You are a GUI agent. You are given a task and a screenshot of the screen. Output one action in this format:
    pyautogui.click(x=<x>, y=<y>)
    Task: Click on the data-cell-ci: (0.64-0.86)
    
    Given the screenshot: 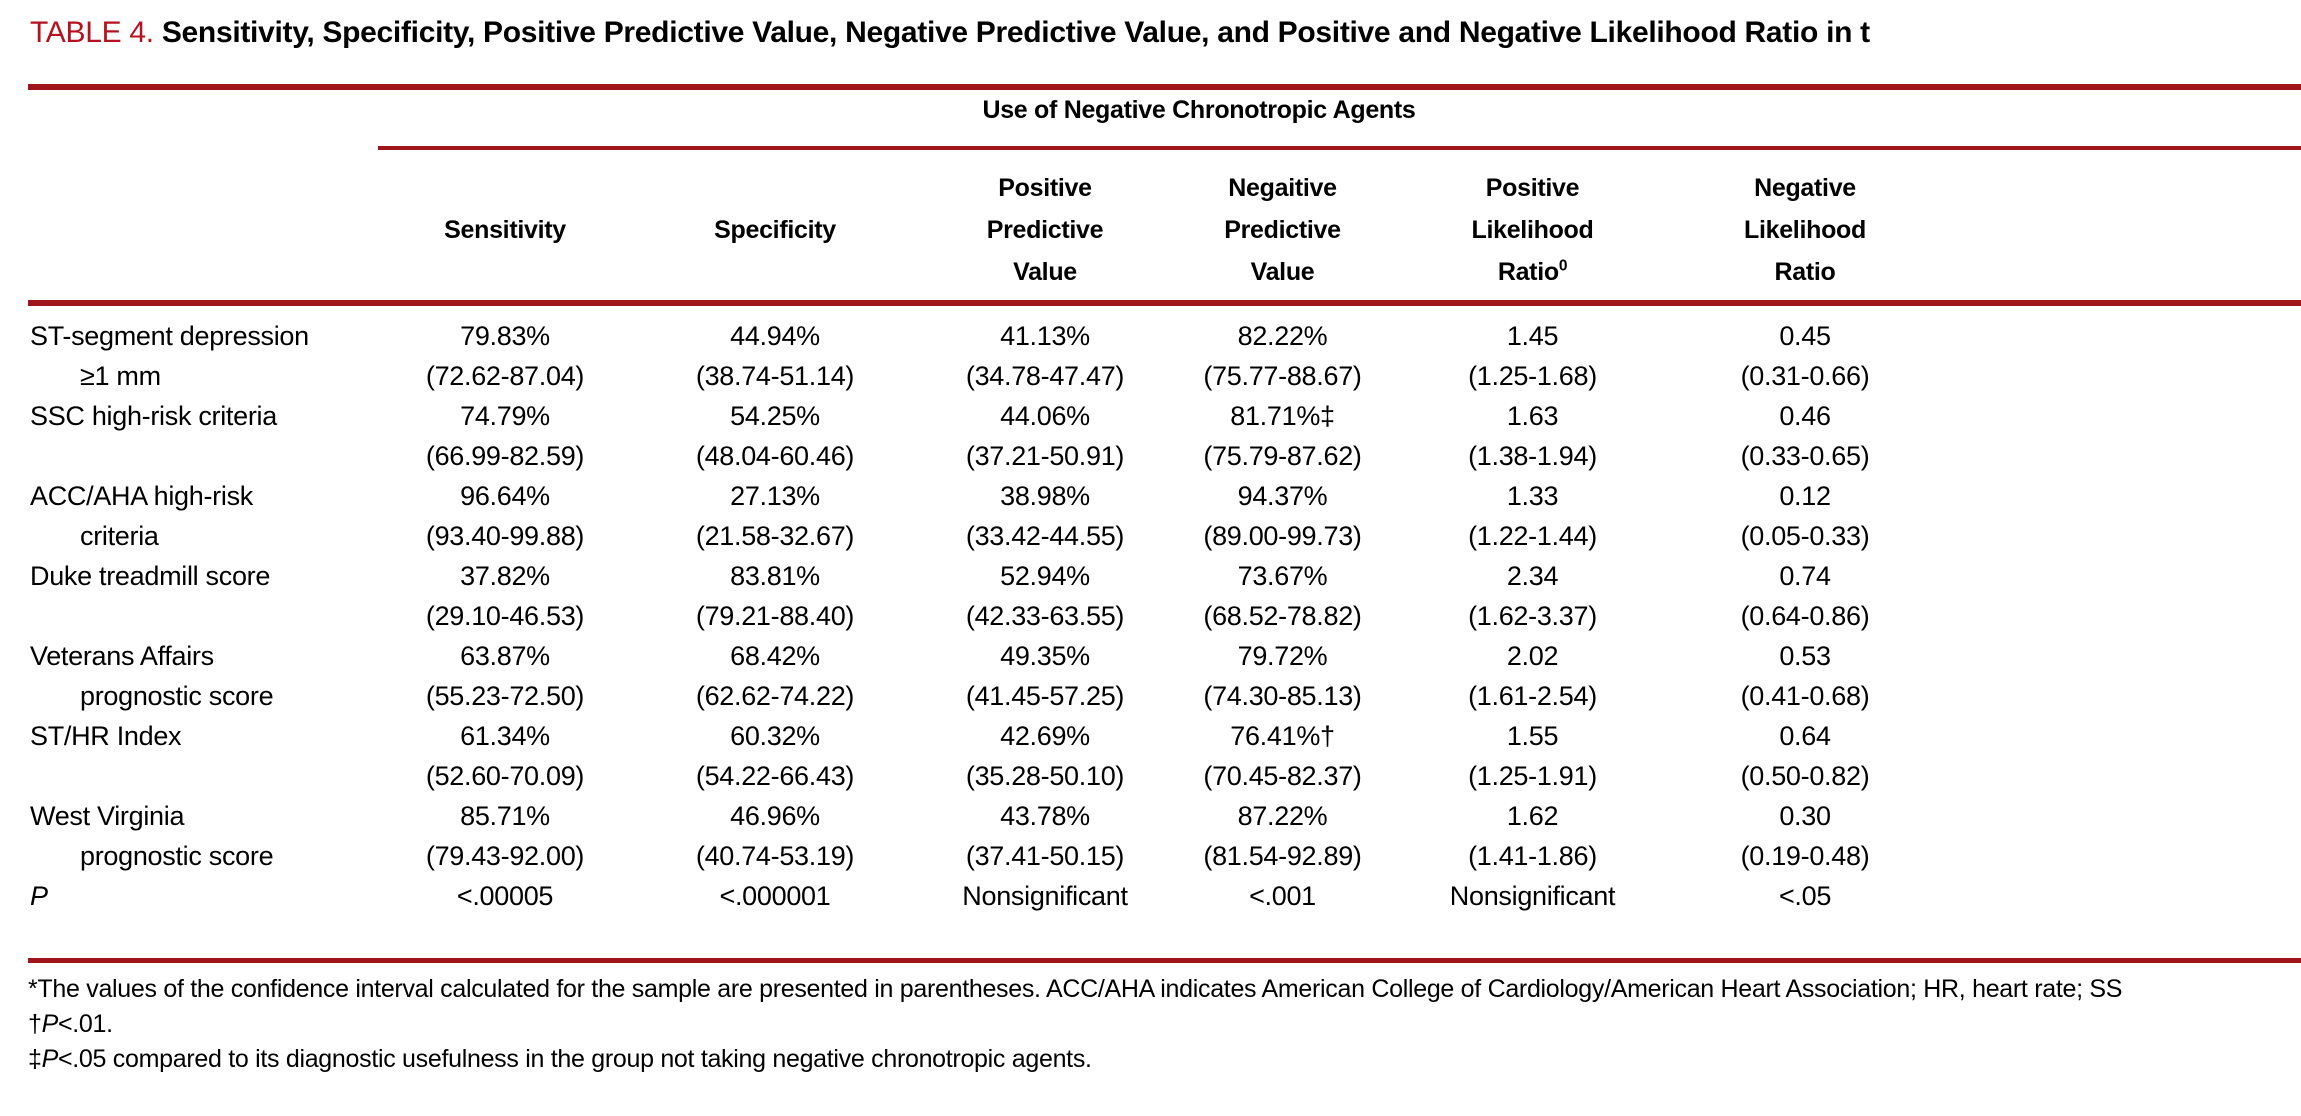 What is the action you would take?
    pyautogui.click(x=1805, y=616)
    